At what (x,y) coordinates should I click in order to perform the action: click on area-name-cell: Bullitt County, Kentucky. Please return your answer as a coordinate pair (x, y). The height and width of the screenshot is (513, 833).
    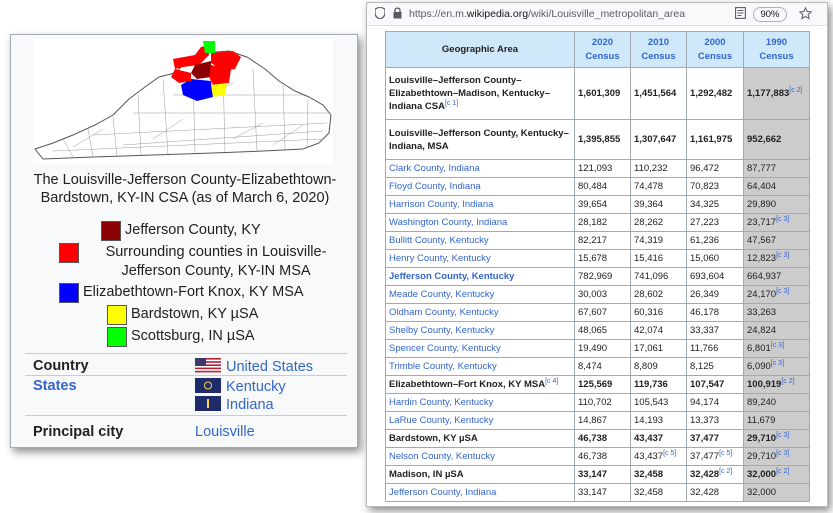
    Looking at the image, I should click on (480, 240).